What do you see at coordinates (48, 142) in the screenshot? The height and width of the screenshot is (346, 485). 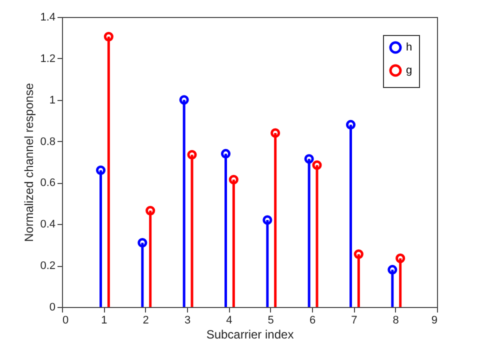 I see `y-tick-label: 0.8` at bounding box center [48, 142].